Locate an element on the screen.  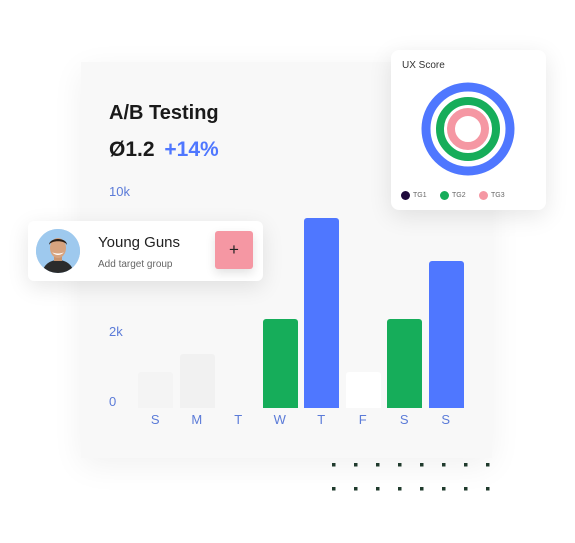
decorative-dot-grid is located at coordinates (411, 477).